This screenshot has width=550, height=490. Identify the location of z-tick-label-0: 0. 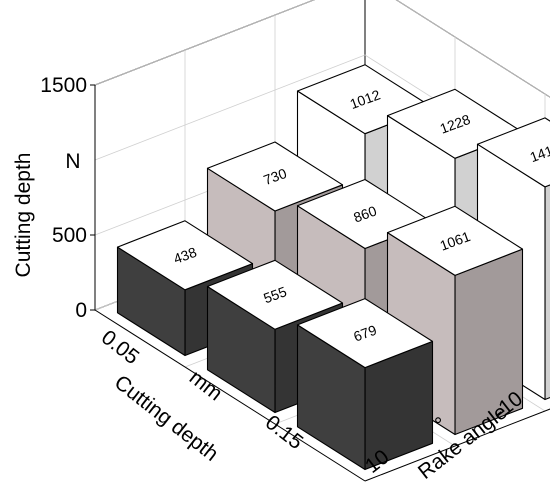
(81, 310).